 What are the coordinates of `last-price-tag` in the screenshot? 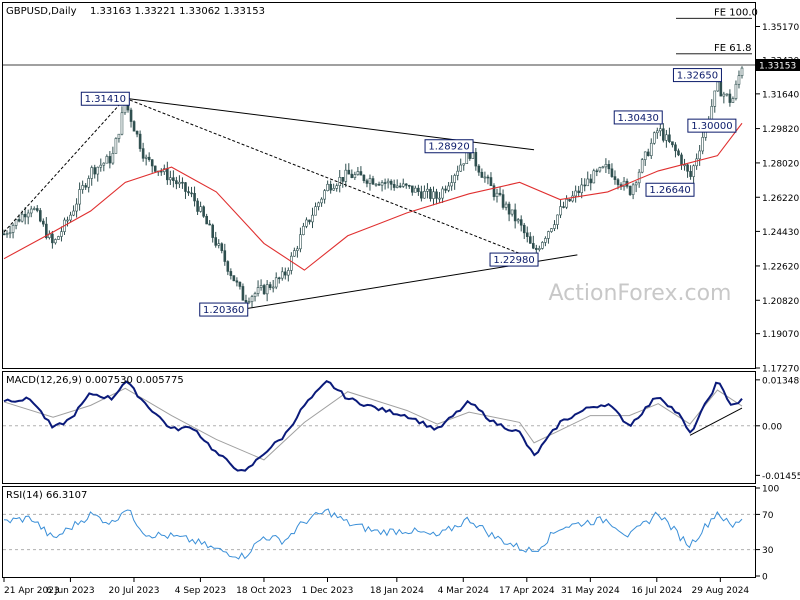 It's located at (778, 64).